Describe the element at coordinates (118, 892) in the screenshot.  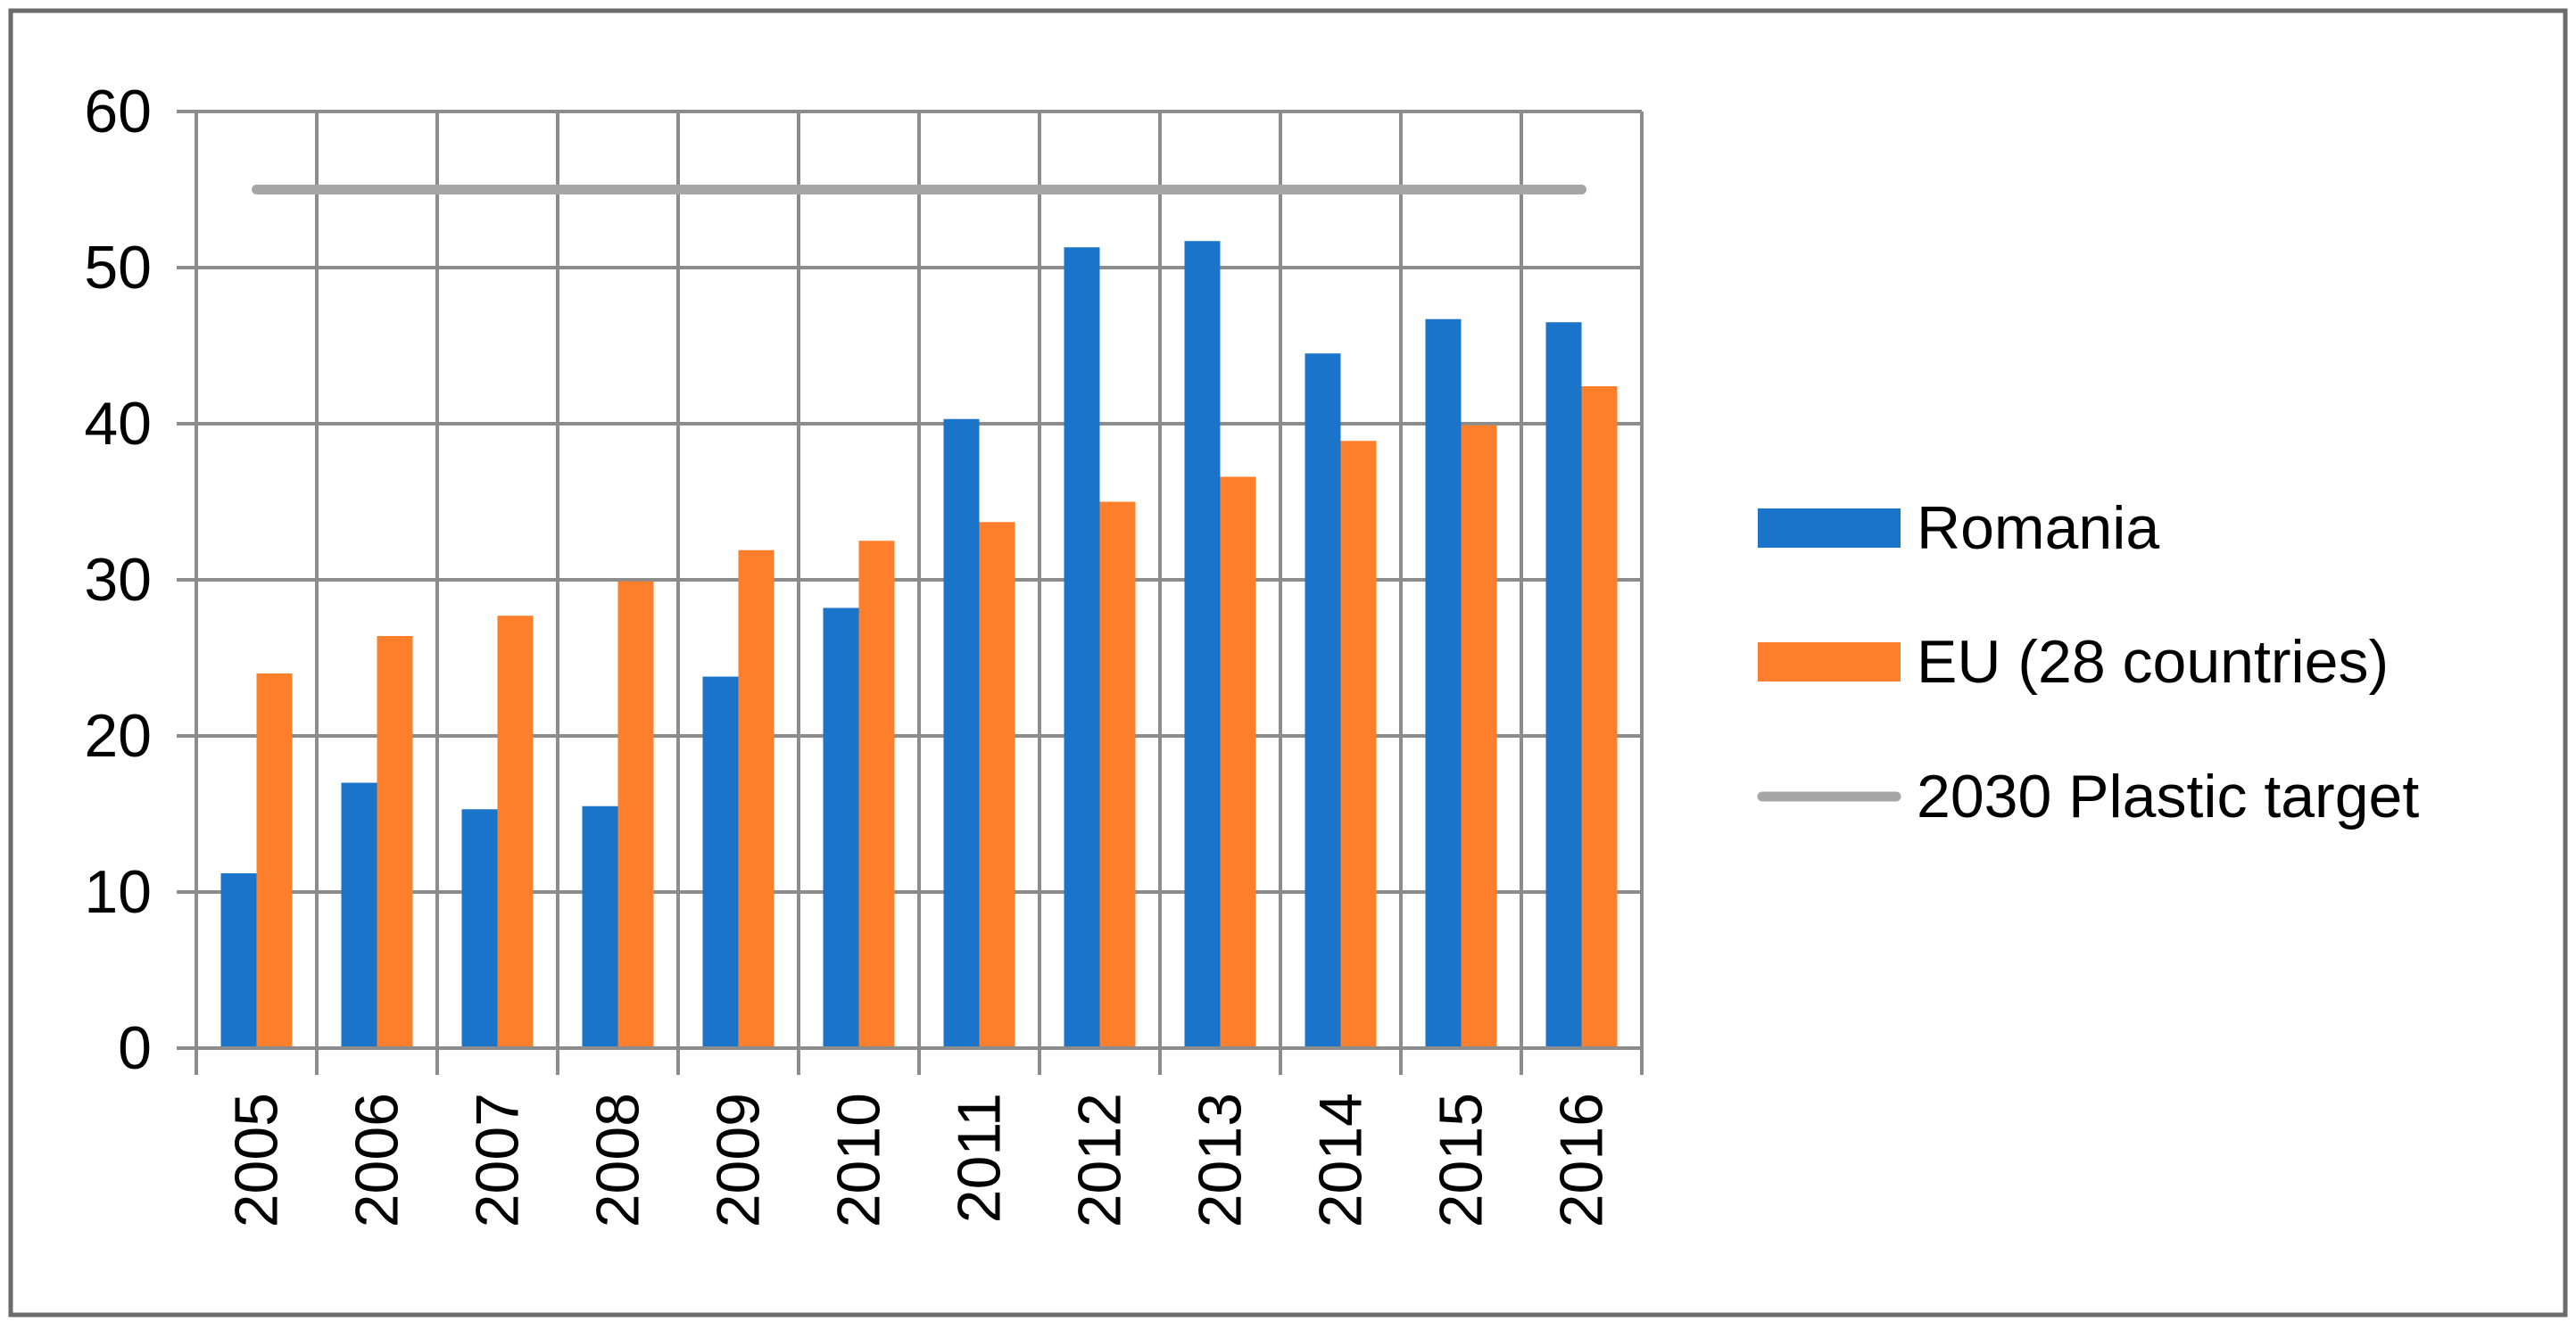
I see `y-tick-label: 10` at that location.